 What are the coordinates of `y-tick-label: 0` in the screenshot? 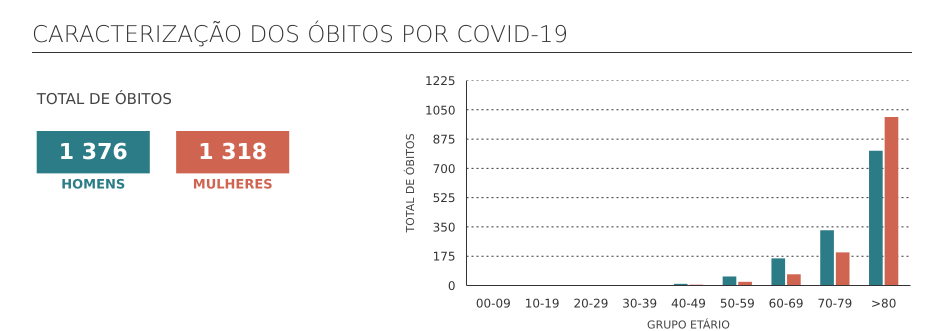 It's located at (452, 286).